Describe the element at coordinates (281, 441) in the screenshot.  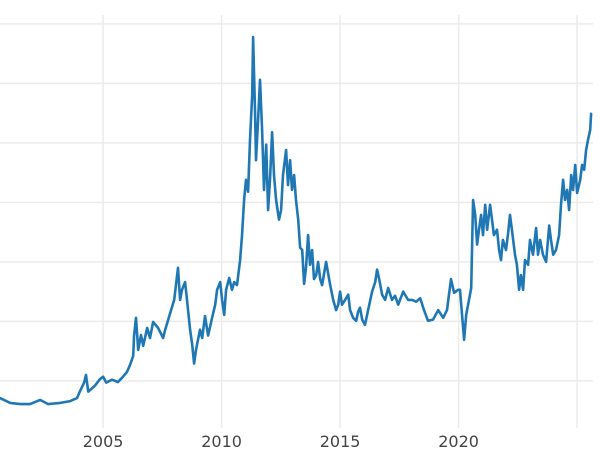
I see `x-axis-tick-labels: 2005 2010 2015 2020` at that location.